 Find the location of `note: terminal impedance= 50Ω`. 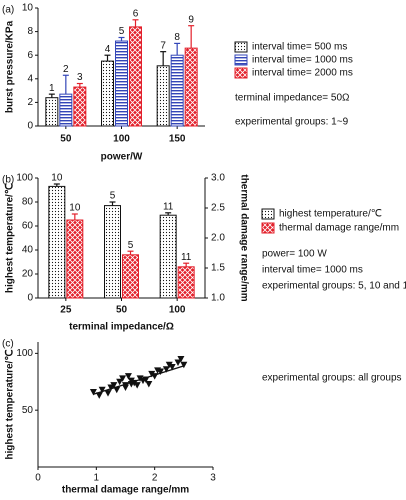

note: terminal impedance= 50Ω is located at coordinates (292, 98).